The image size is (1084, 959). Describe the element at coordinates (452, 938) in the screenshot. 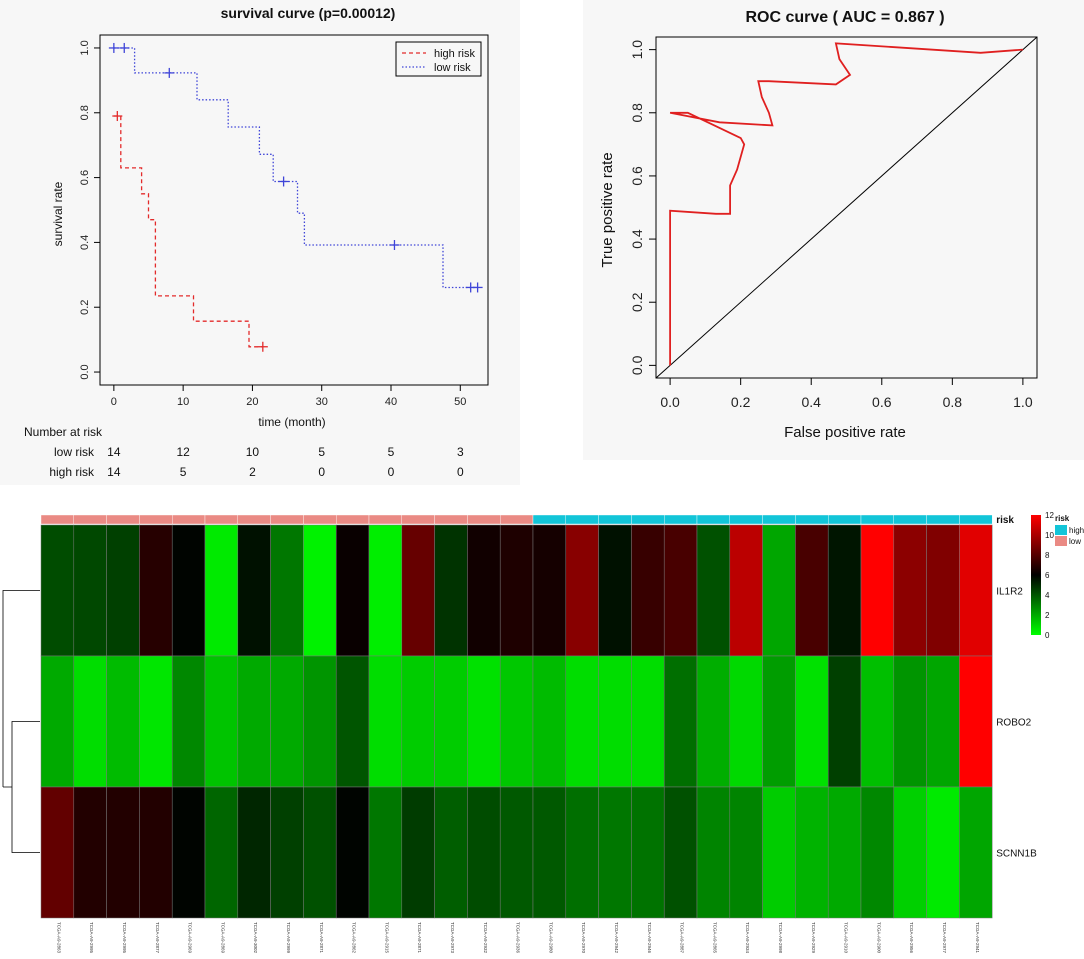

I see `heatmap-column-label: TCGA-A9-2973` at that location.